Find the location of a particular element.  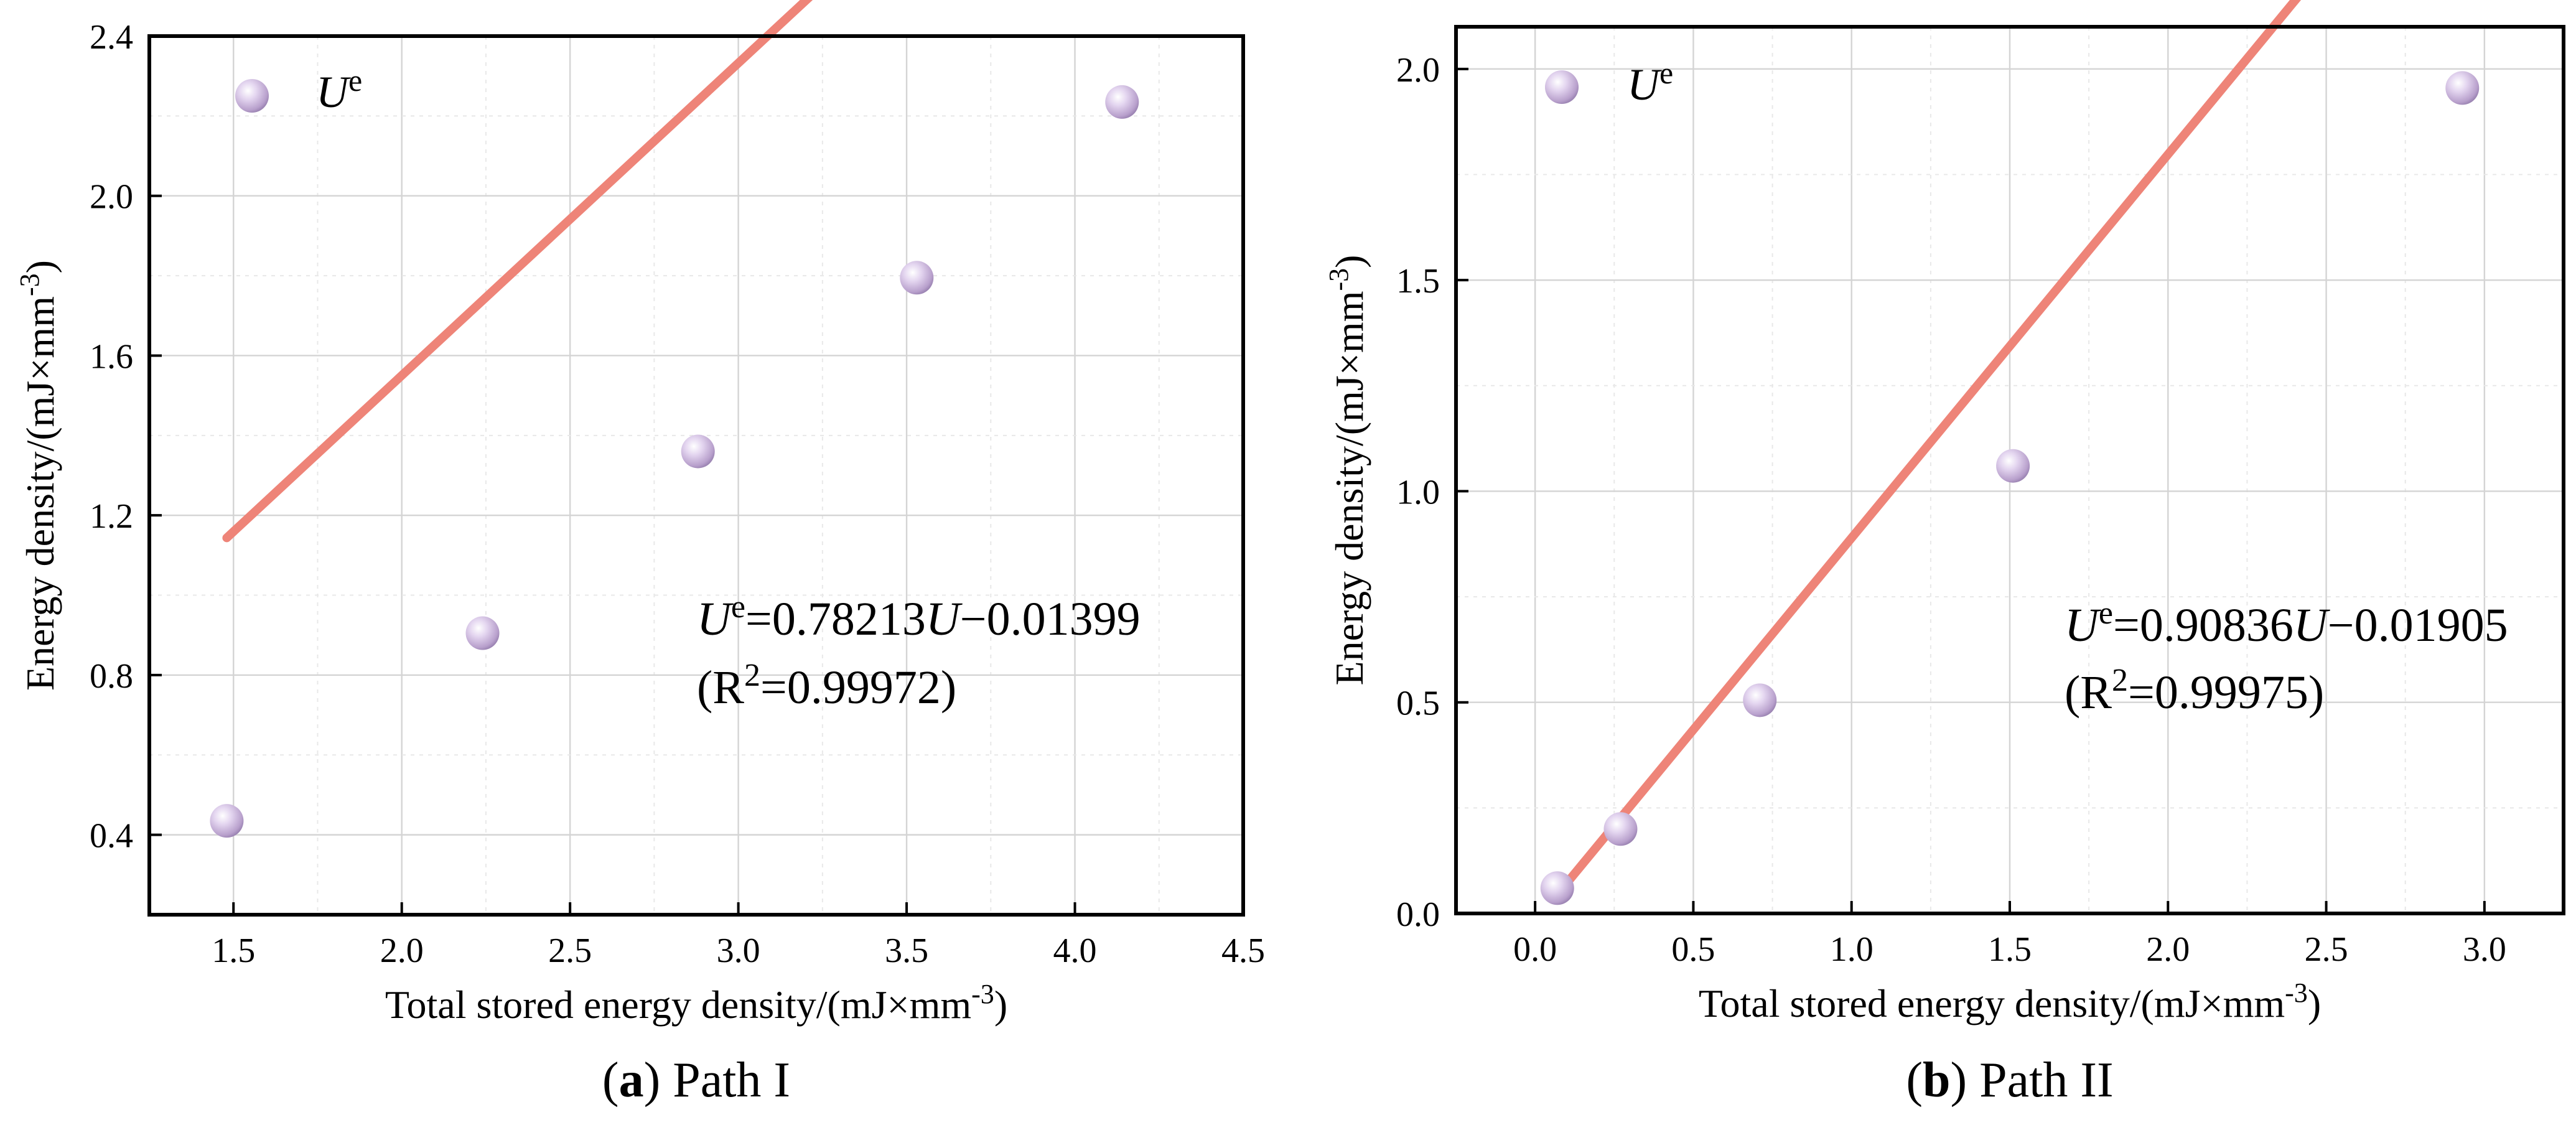

x-tick-label: 4.0 is located at coordinates (1075, 951).